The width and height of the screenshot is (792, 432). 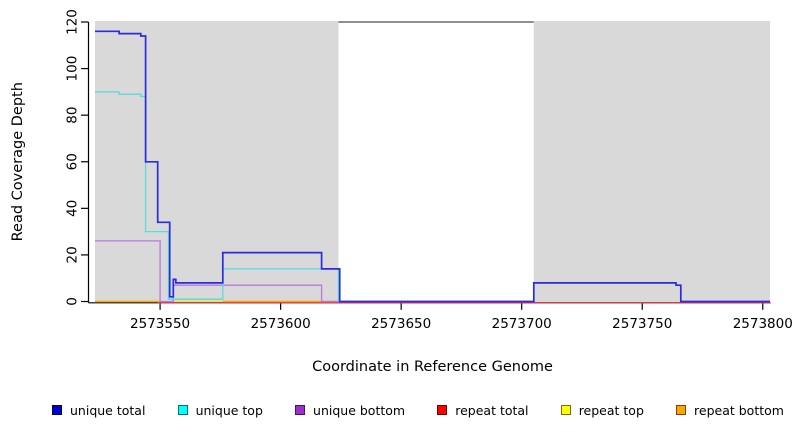 What do you see at coordinates (739, 410) in the screenshot?
I see `legend-label: repeat bottom` at bounding box center [739, 410].